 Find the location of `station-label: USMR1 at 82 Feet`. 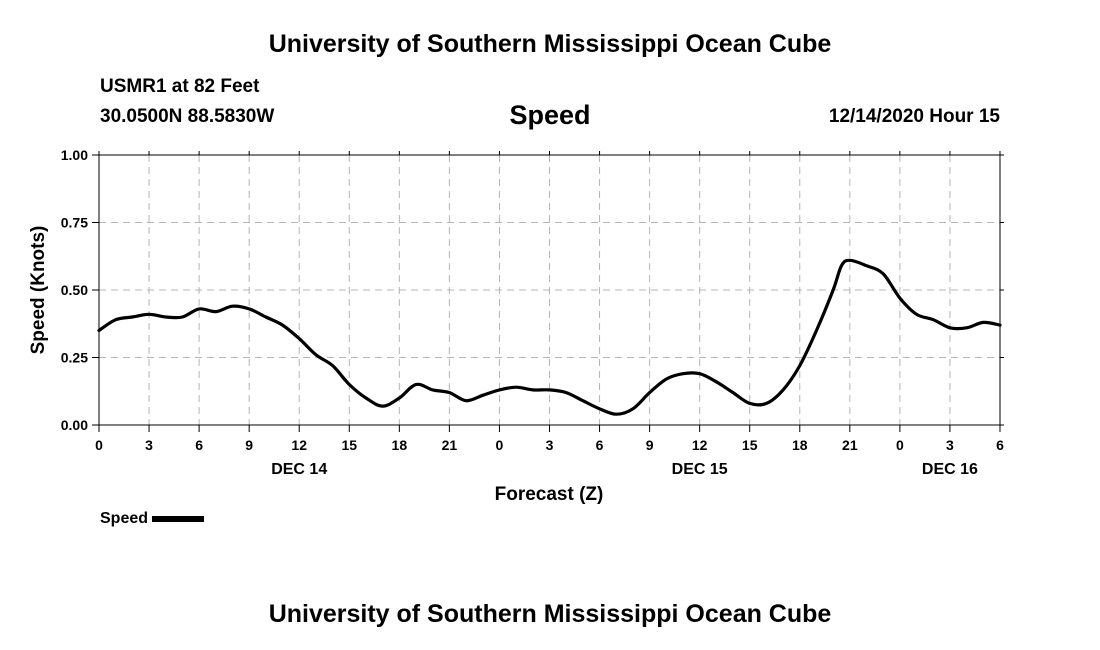

station-label: USMR1 at 82 Feet is located at coordinates (180, 86).